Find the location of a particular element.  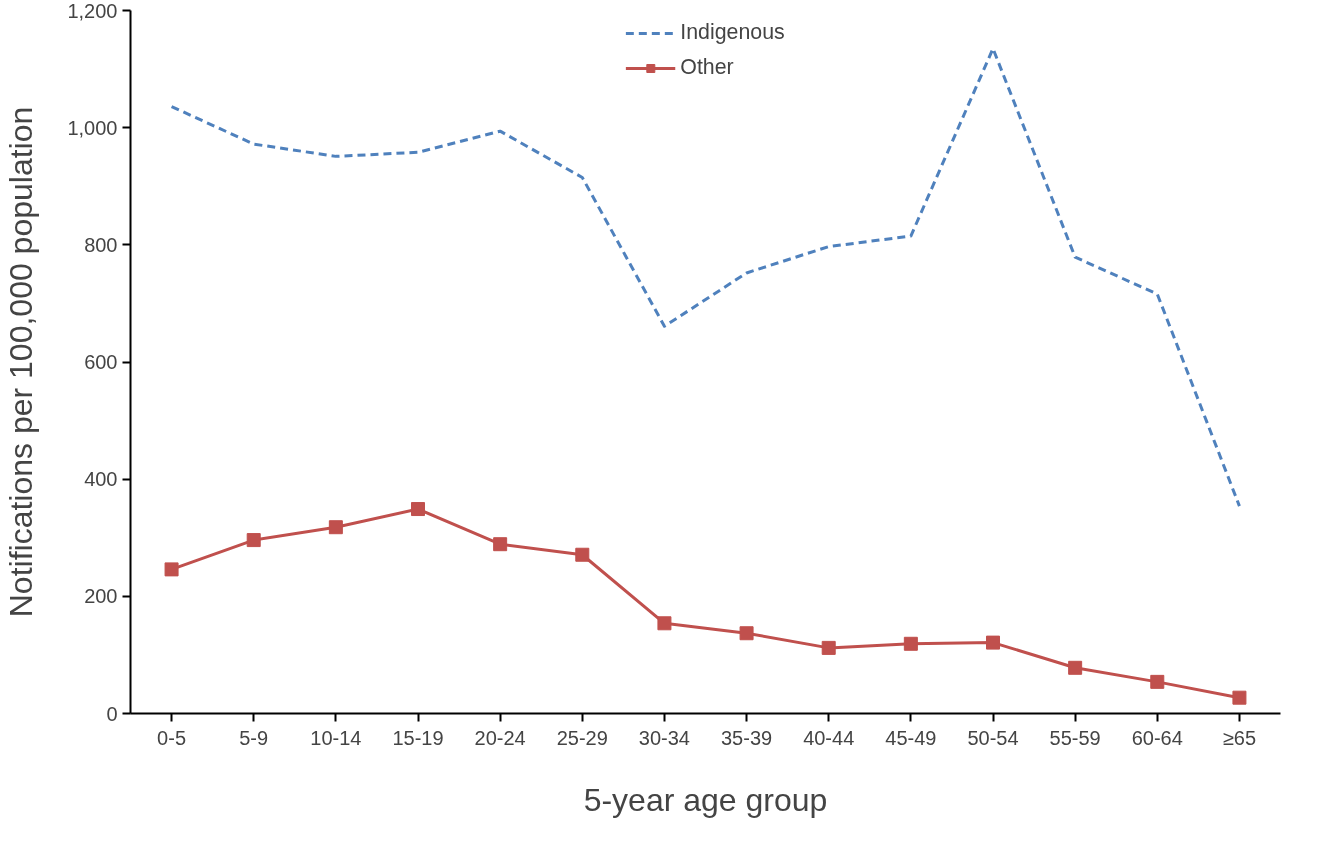

x-axis-title: 5-year age group is located at coordinates (705, 799).